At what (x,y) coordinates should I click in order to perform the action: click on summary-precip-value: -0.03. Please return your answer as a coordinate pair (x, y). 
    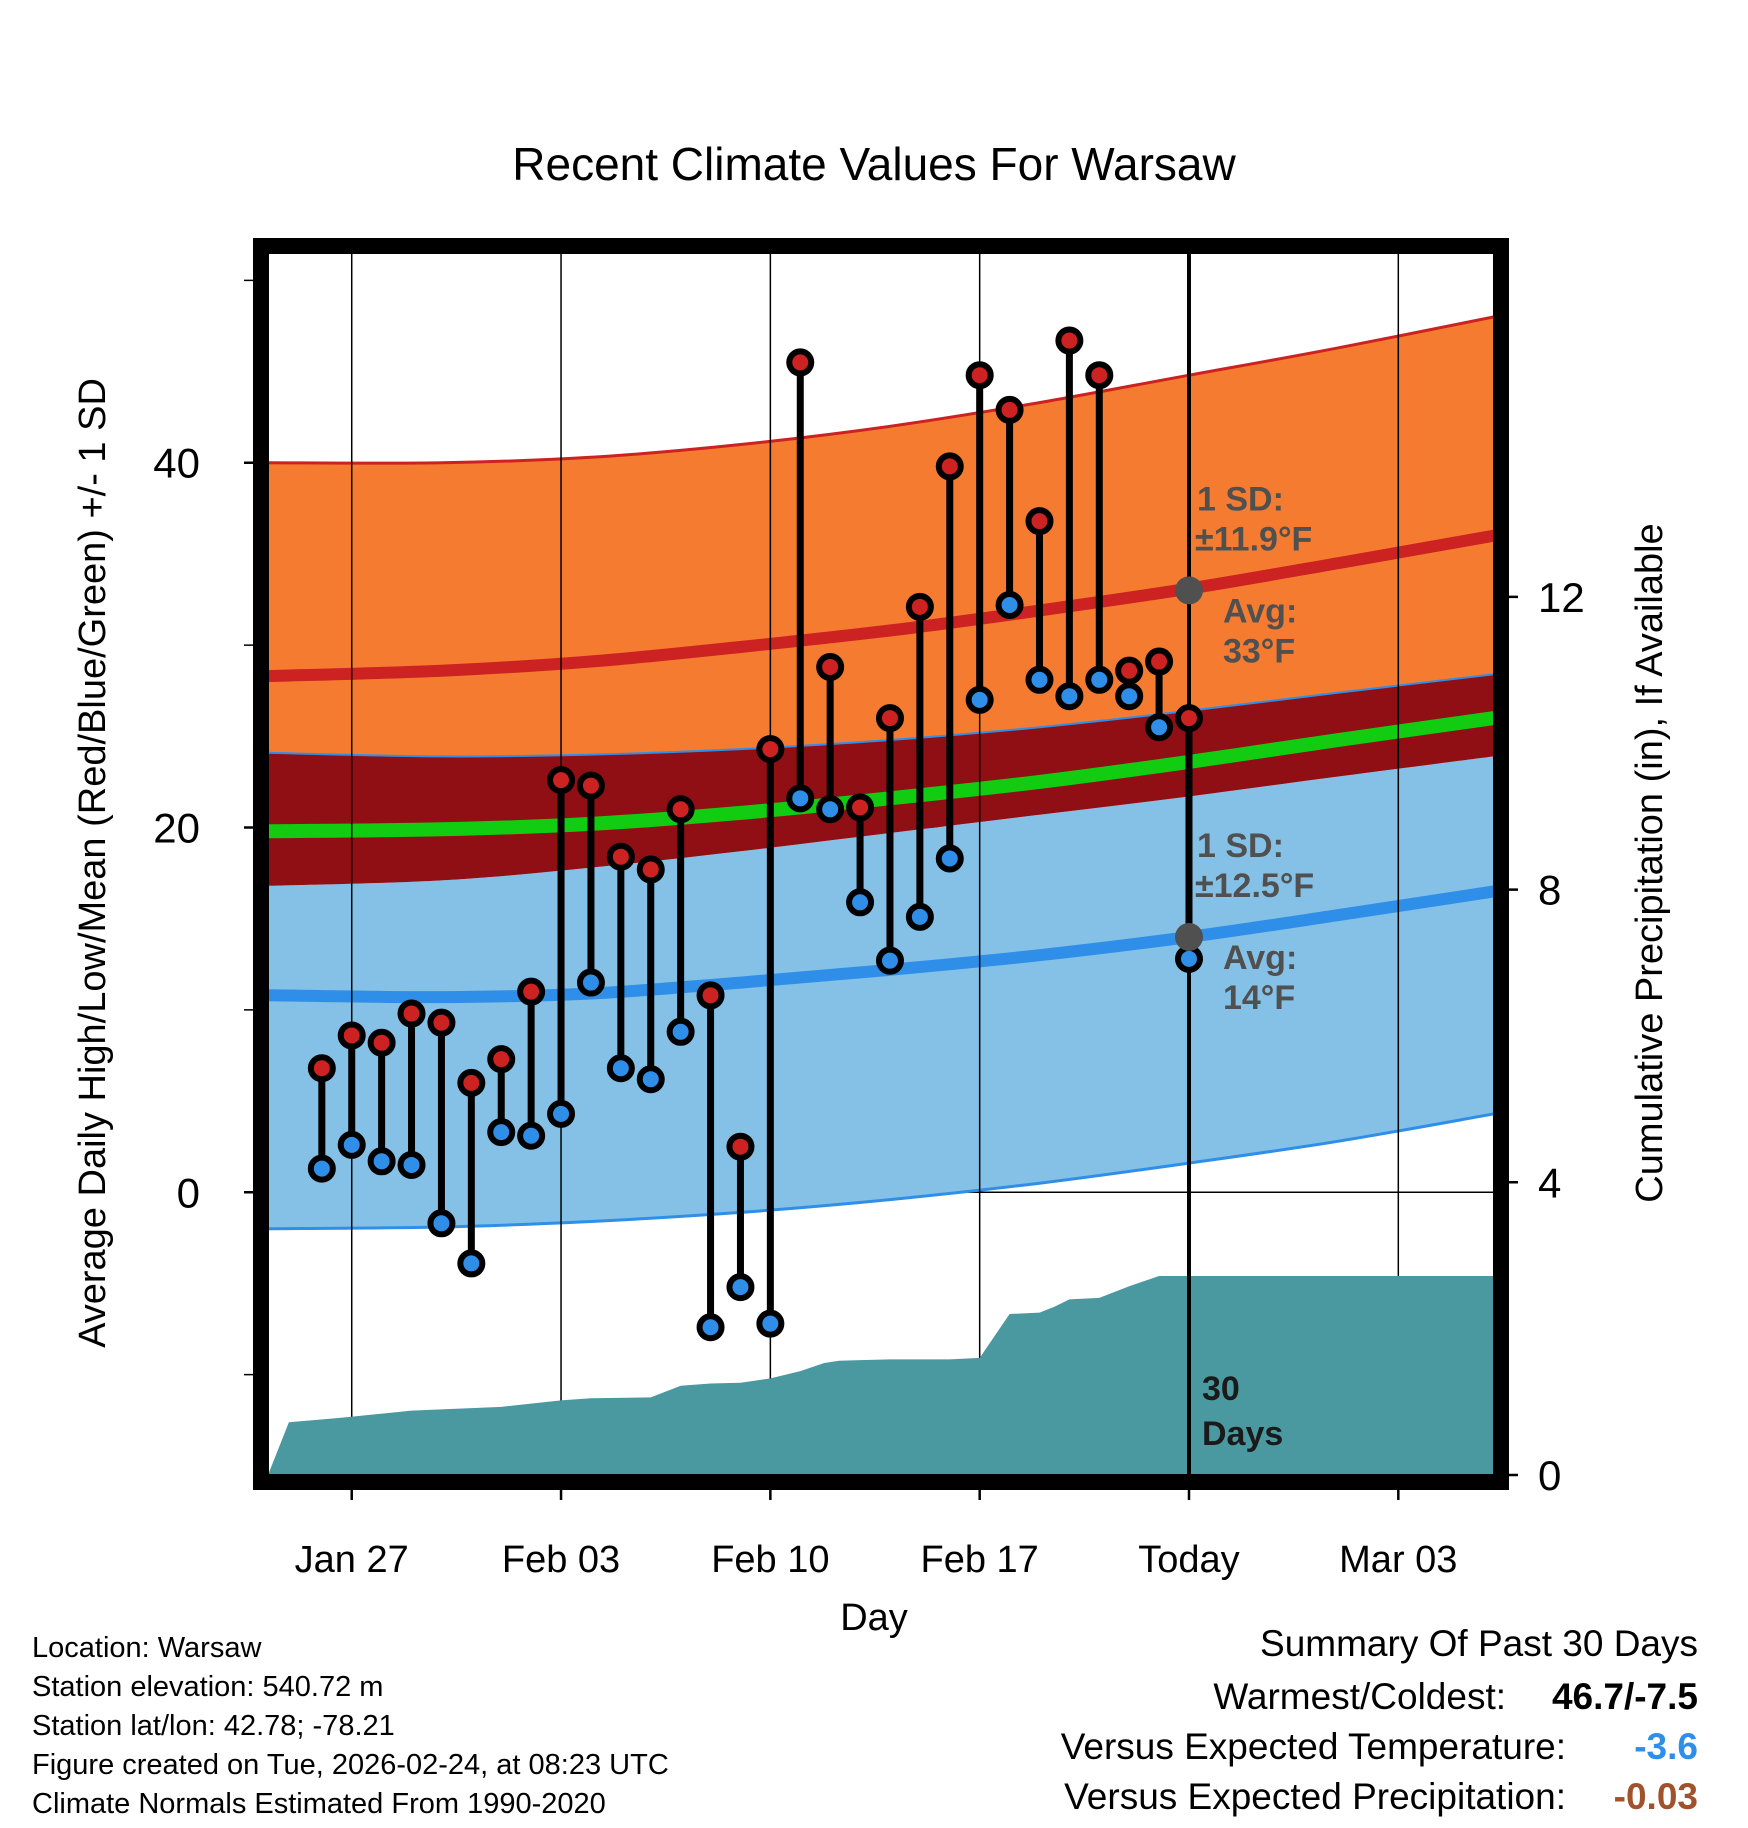
    Looking at the image, I should click on (1655, 1796).